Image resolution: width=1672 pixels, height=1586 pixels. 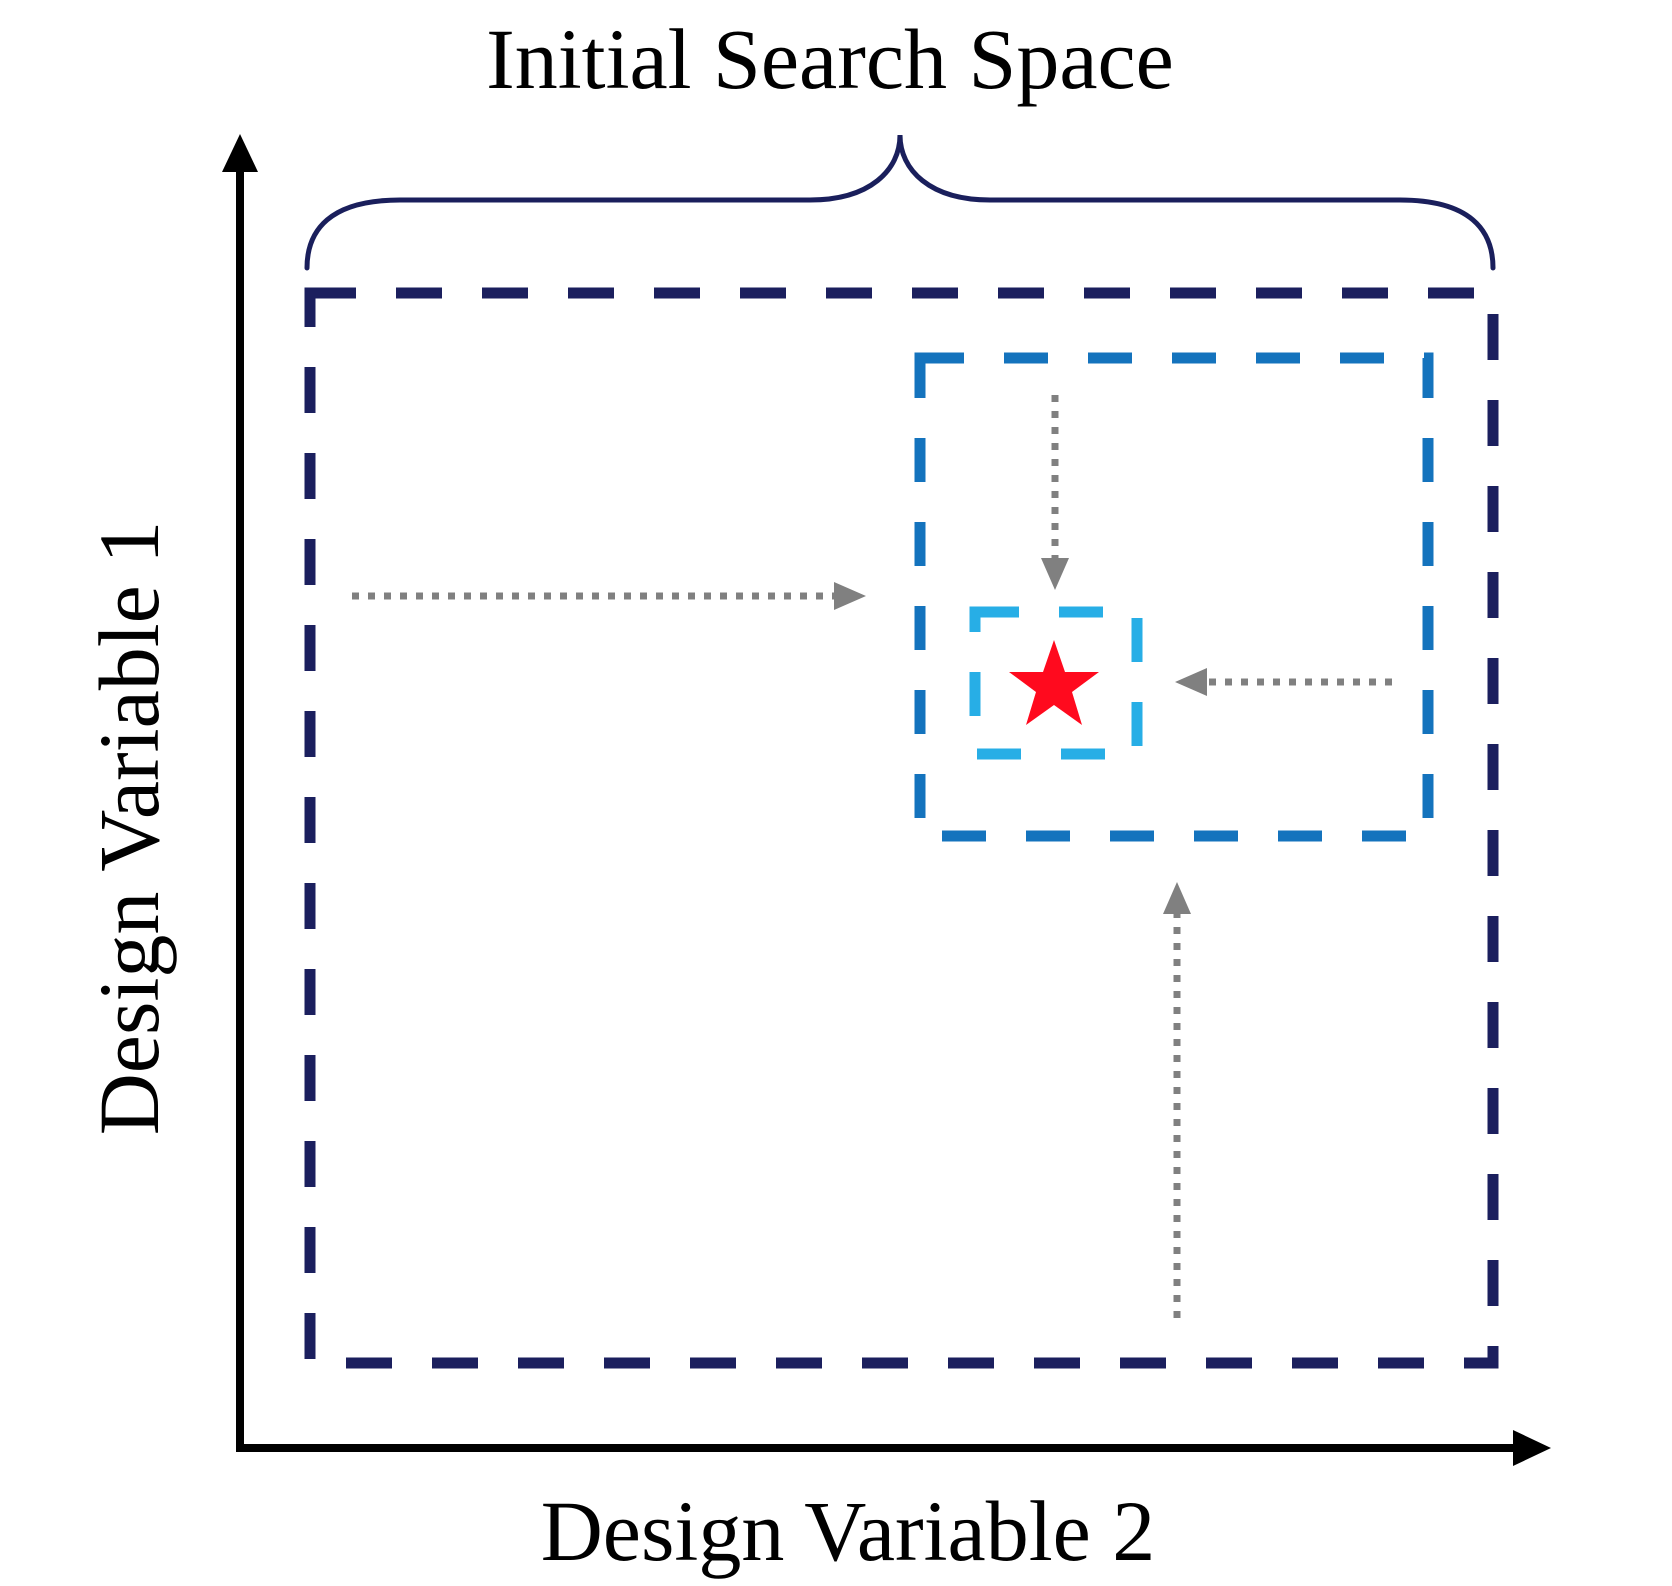 I want to click on final-search-space-box, so click(x=1056, y=683).